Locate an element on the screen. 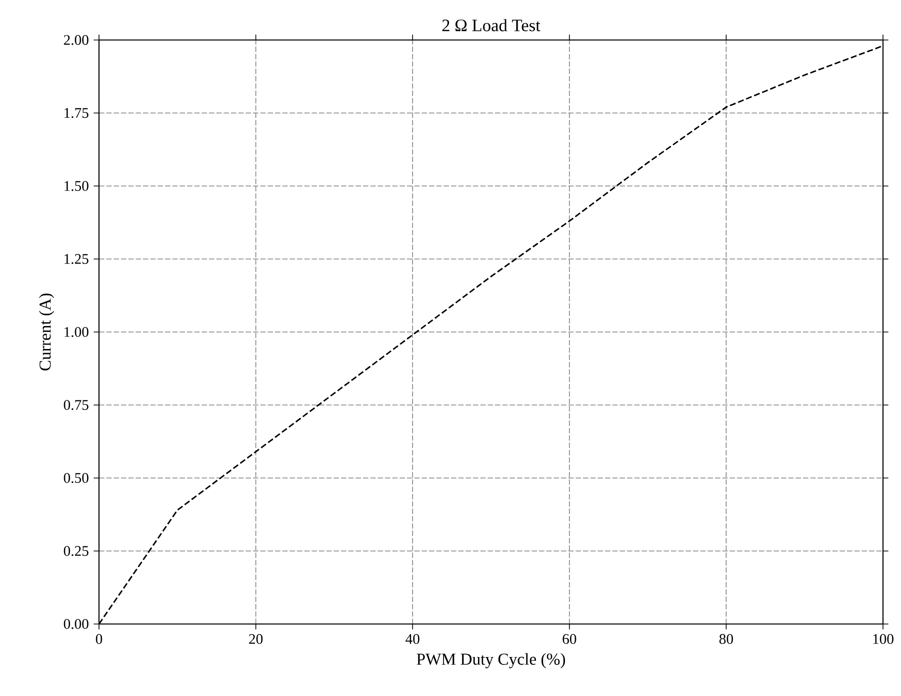 The height and width of the screenshot is (696, 901). y-tick-label: 1.75 is located at coordinates (76, 113).